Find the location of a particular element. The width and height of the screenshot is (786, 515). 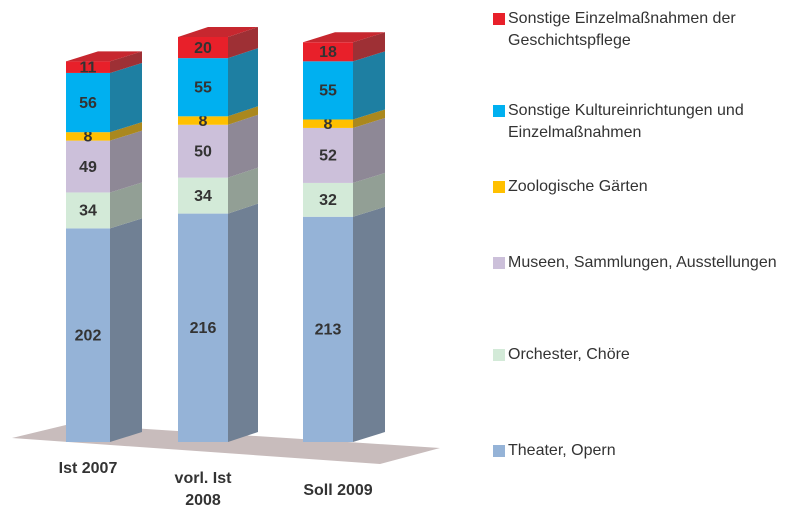

legend-label: Theater, Opern is located at coordinates (562, 450).